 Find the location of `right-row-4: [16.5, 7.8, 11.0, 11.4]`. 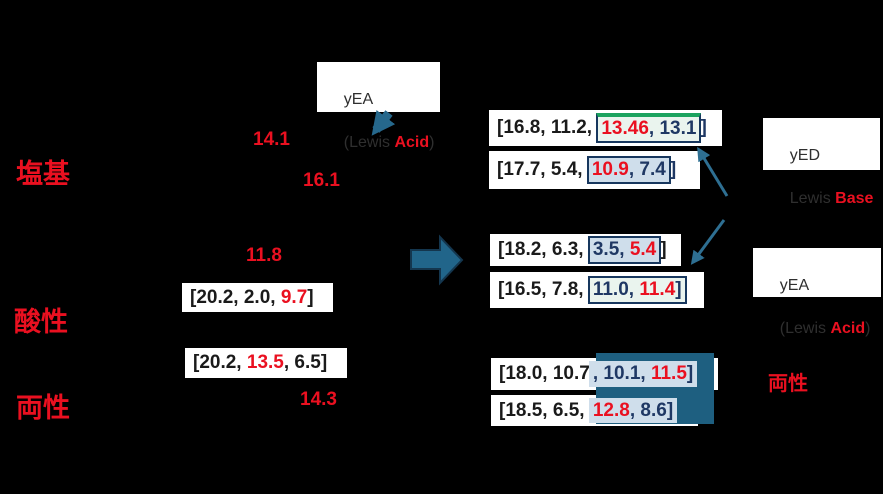

right-row-4: [16.5, 7.8, 11.0, 11.4] is located at coordinates (597, 290).